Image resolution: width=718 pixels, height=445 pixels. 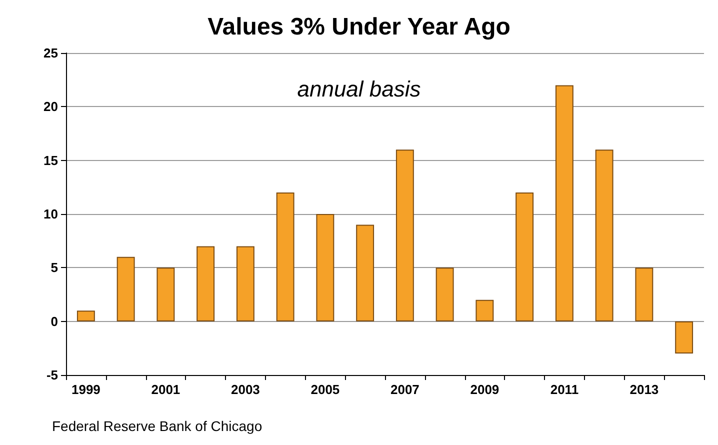 What do you see at coordinates (359, 89) in the screenshot?
I see `text: annual basis` at bounding box center [359, 89].